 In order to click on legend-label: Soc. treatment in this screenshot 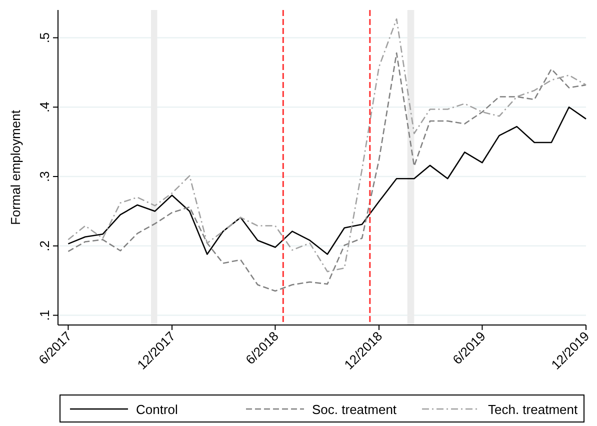, I will do `click(354, 409)`.